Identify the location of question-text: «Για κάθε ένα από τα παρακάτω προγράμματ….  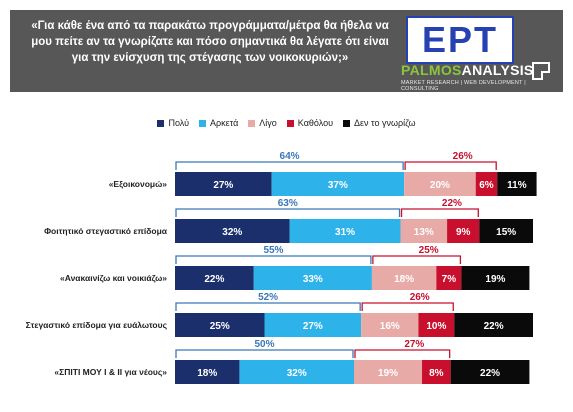
(210, 42).